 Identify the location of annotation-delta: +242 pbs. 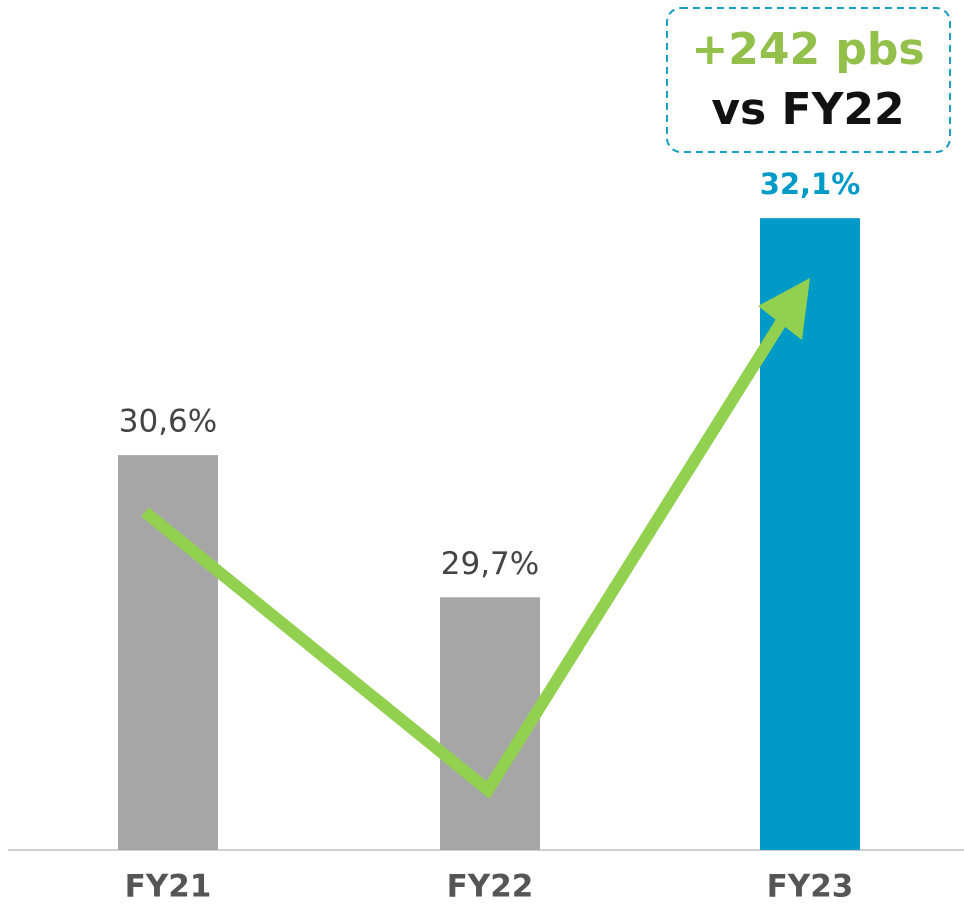
(807, 49).